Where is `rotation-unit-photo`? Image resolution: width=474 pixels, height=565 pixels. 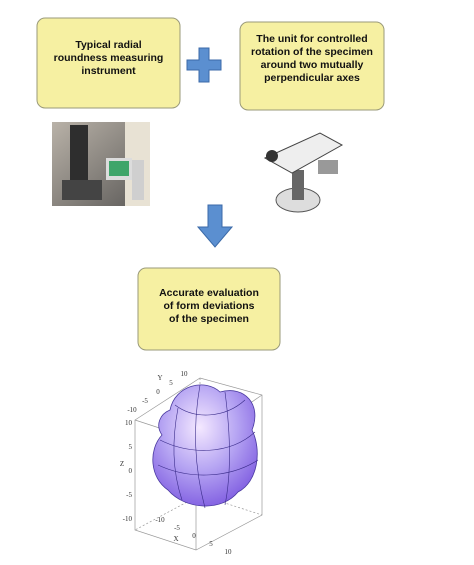 rotation-unit-photo is located at coordinates (303, 172).